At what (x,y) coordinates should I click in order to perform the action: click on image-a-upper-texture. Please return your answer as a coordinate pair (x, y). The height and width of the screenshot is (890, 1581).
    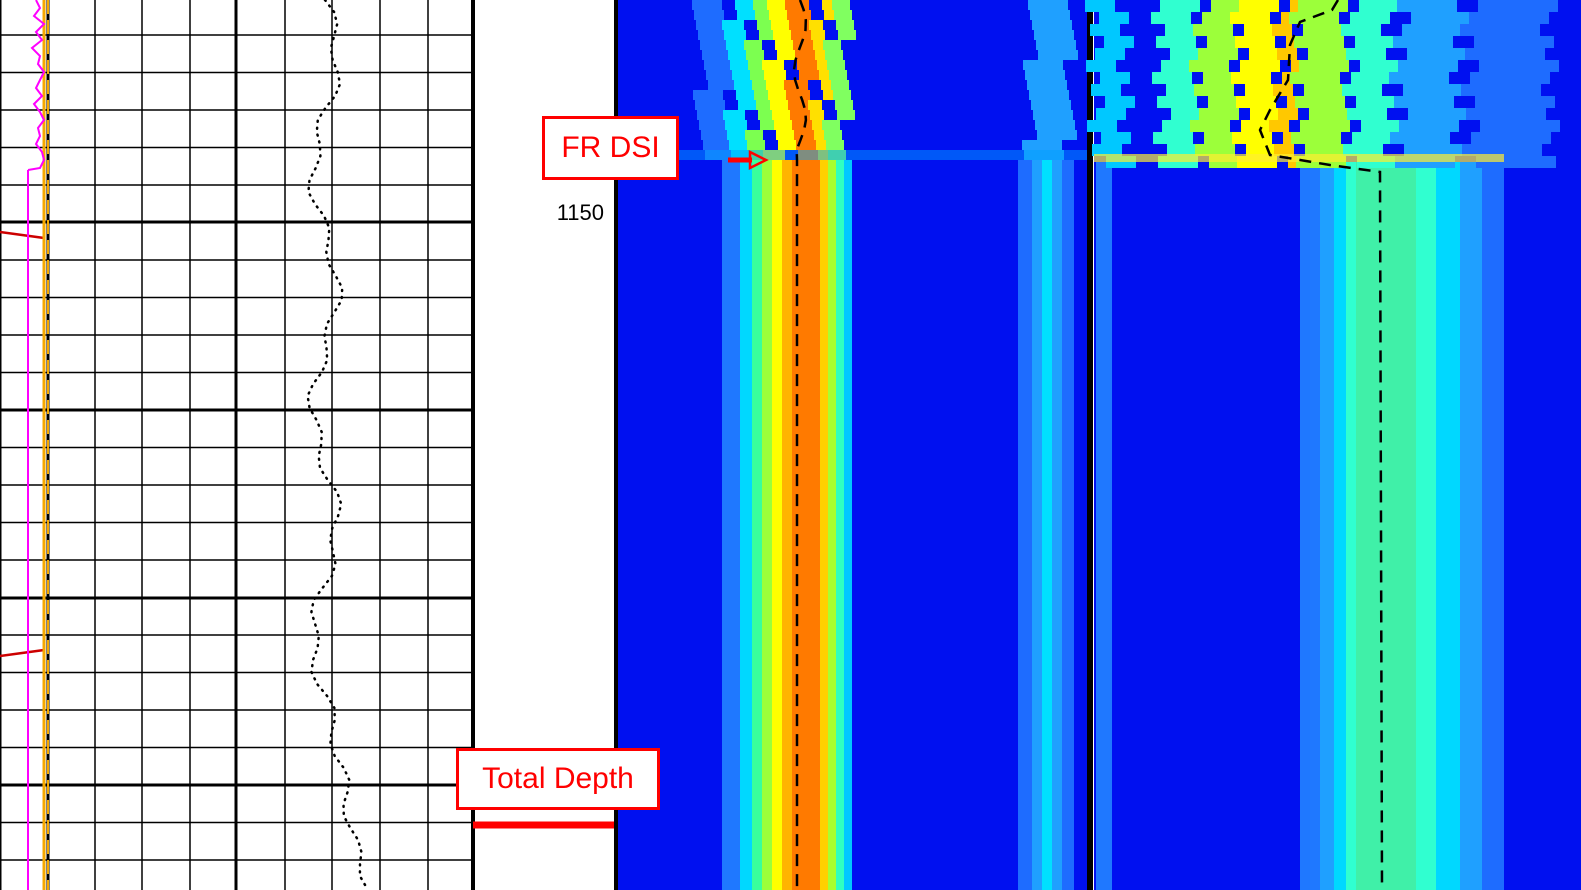
    Looking at the image, I should click on (852, 80).